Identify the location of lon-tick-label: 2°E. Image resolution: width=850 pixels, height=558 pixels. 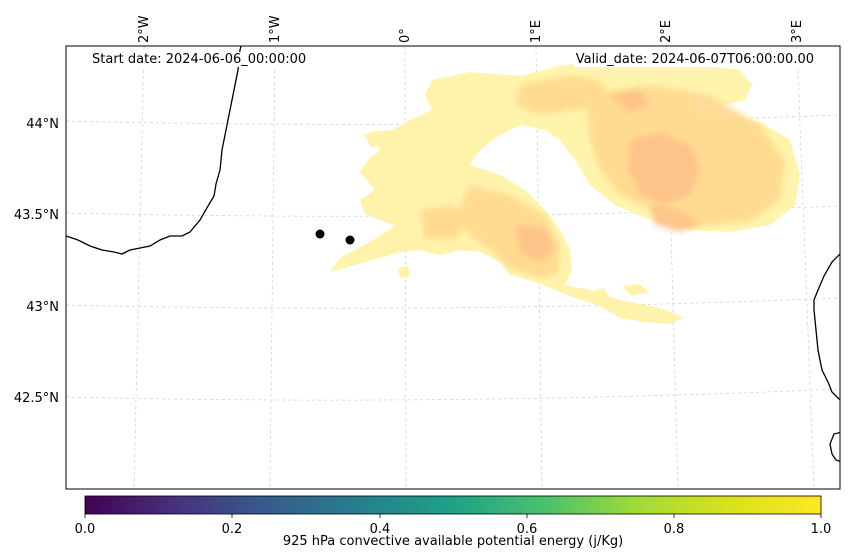
(666, 31).